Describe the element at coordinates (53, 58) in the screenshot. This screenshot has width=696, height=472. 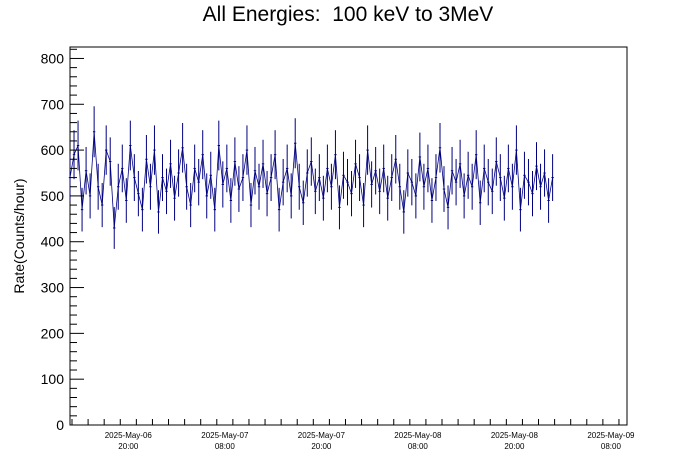
I see `y-tick-label: 800` at that location.